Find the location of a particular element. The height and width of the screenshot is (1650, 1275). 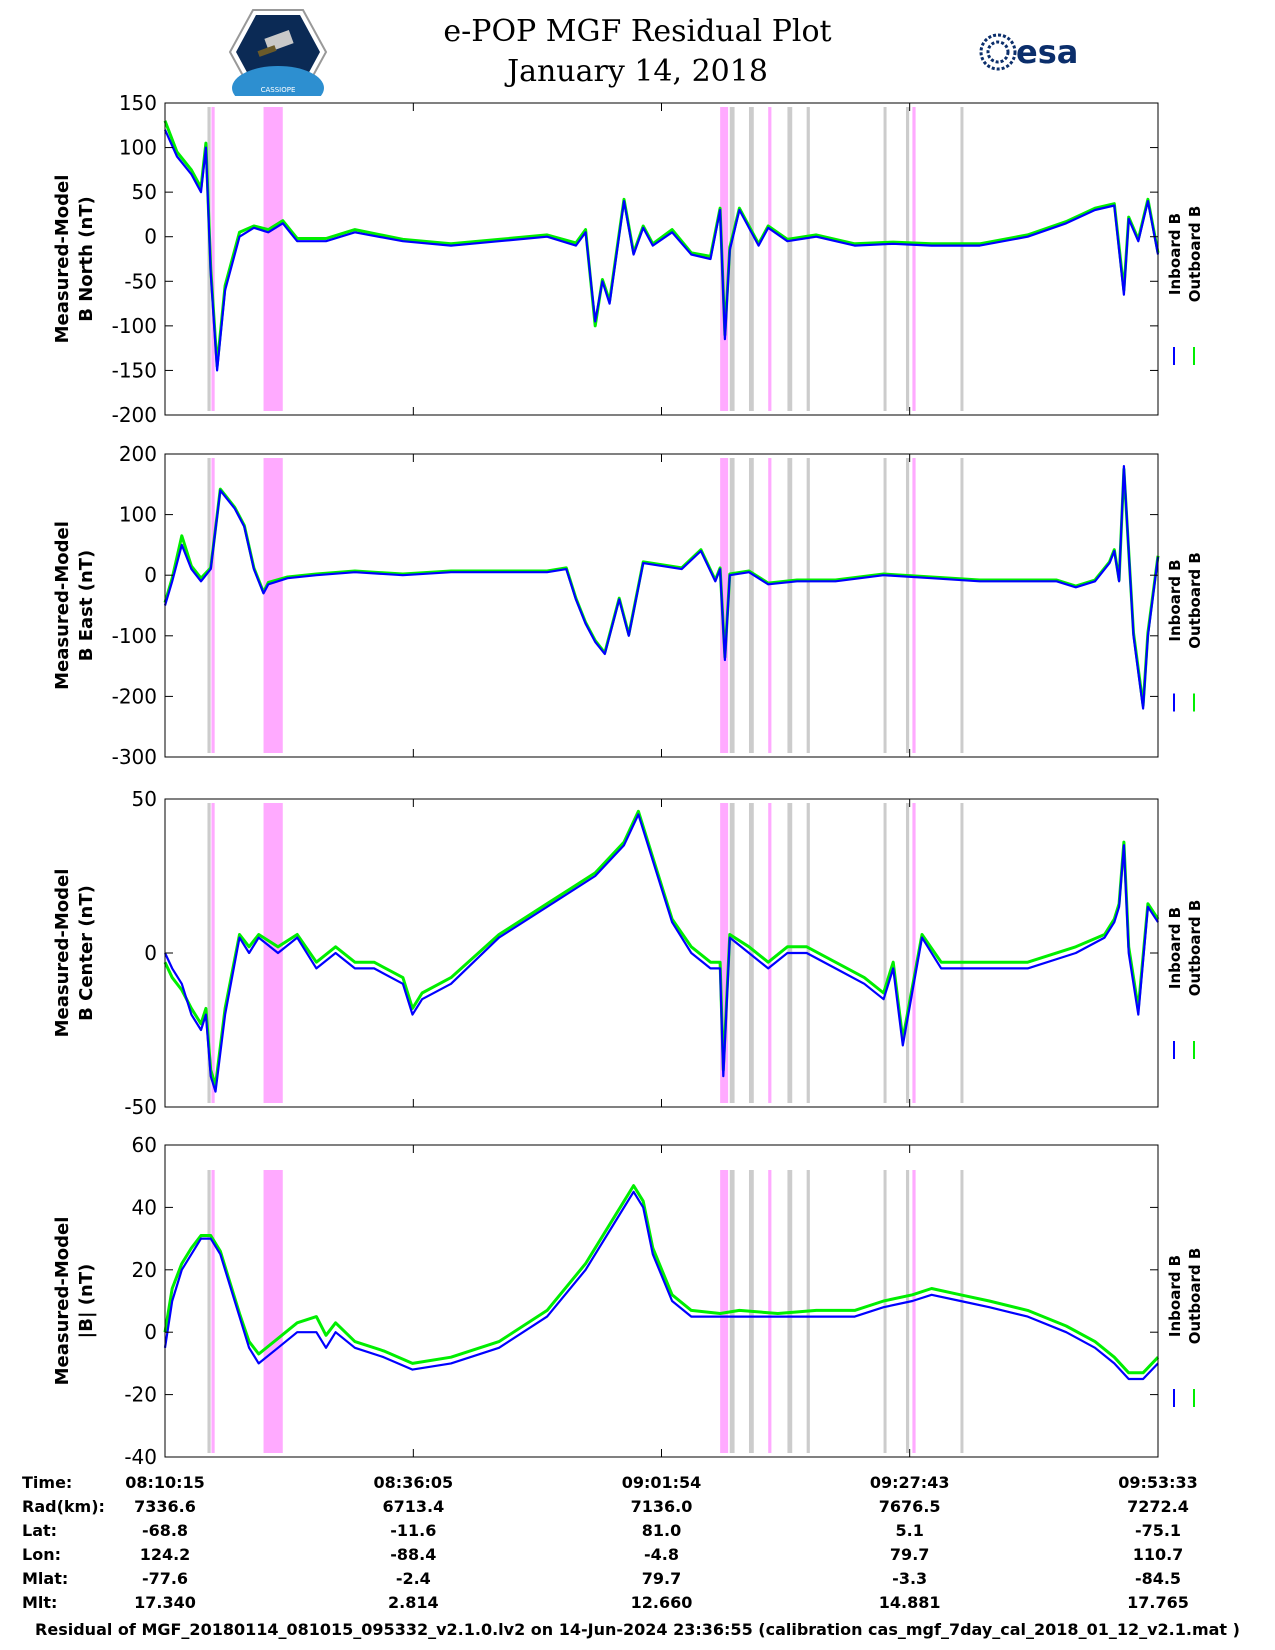

x-tick-label: 08:10:15 is located at coordinates (165, 1482).